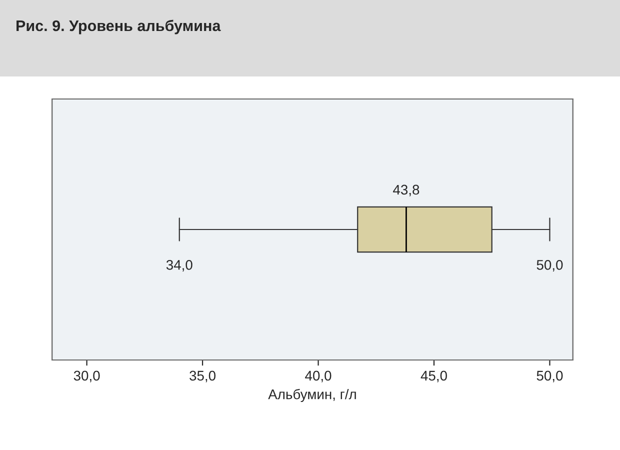 This screenshot has width=620, height=450. I want to click on chart-title: Рис. 9. Уровень альбумина, so click(118, 27).